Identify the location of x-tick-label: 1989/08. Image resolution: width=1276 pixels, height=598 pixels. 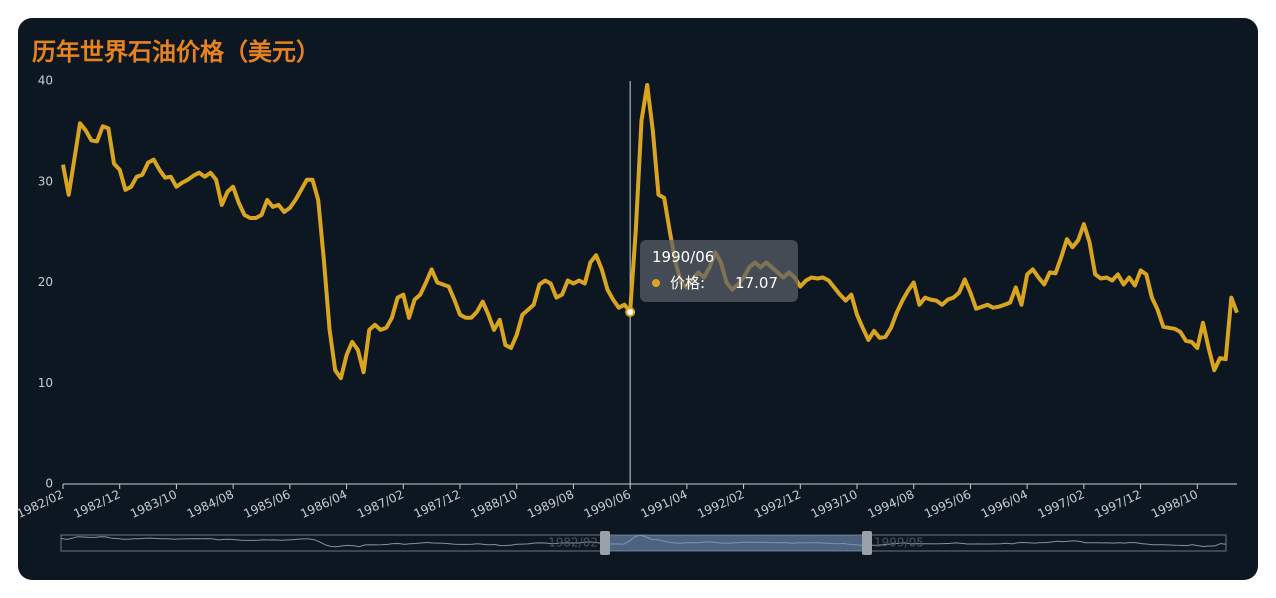
(550, 504).